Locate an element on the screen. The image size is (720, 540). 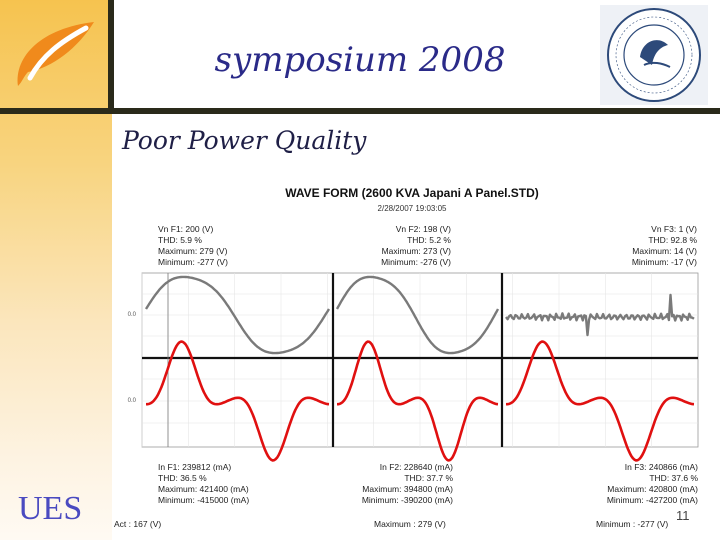
if2-thd: THD: 37.7 % is located at coordinates (428, 478).